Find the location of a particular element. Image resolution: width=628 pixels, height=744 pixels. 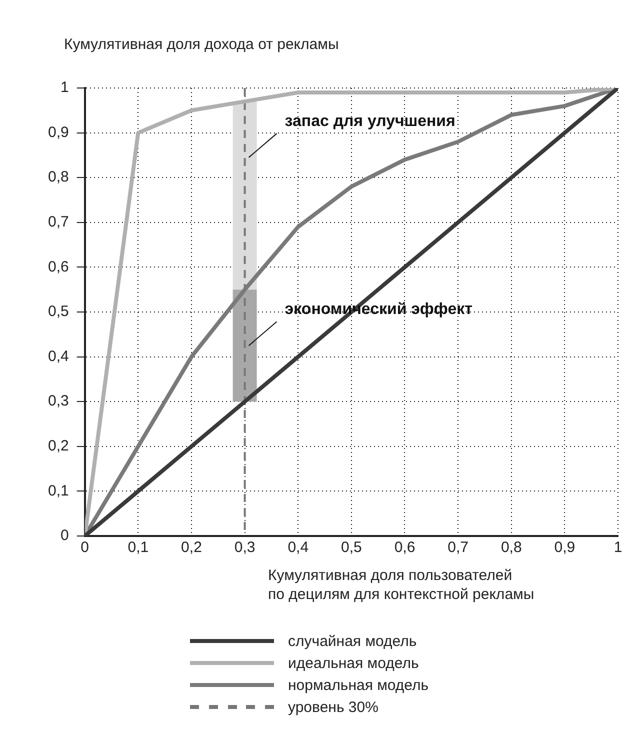

y-tick-label: 0,3 is located at coordinates (58, 401).